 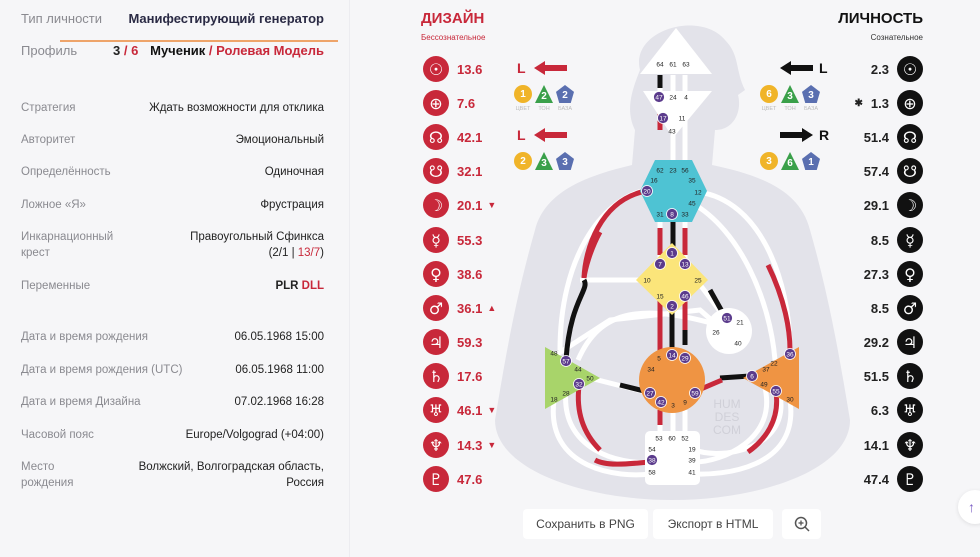 What do you see at coordinates (692, 461) in the screenshot?
I see `gate-39: 39` at bounding box center [692, 461].